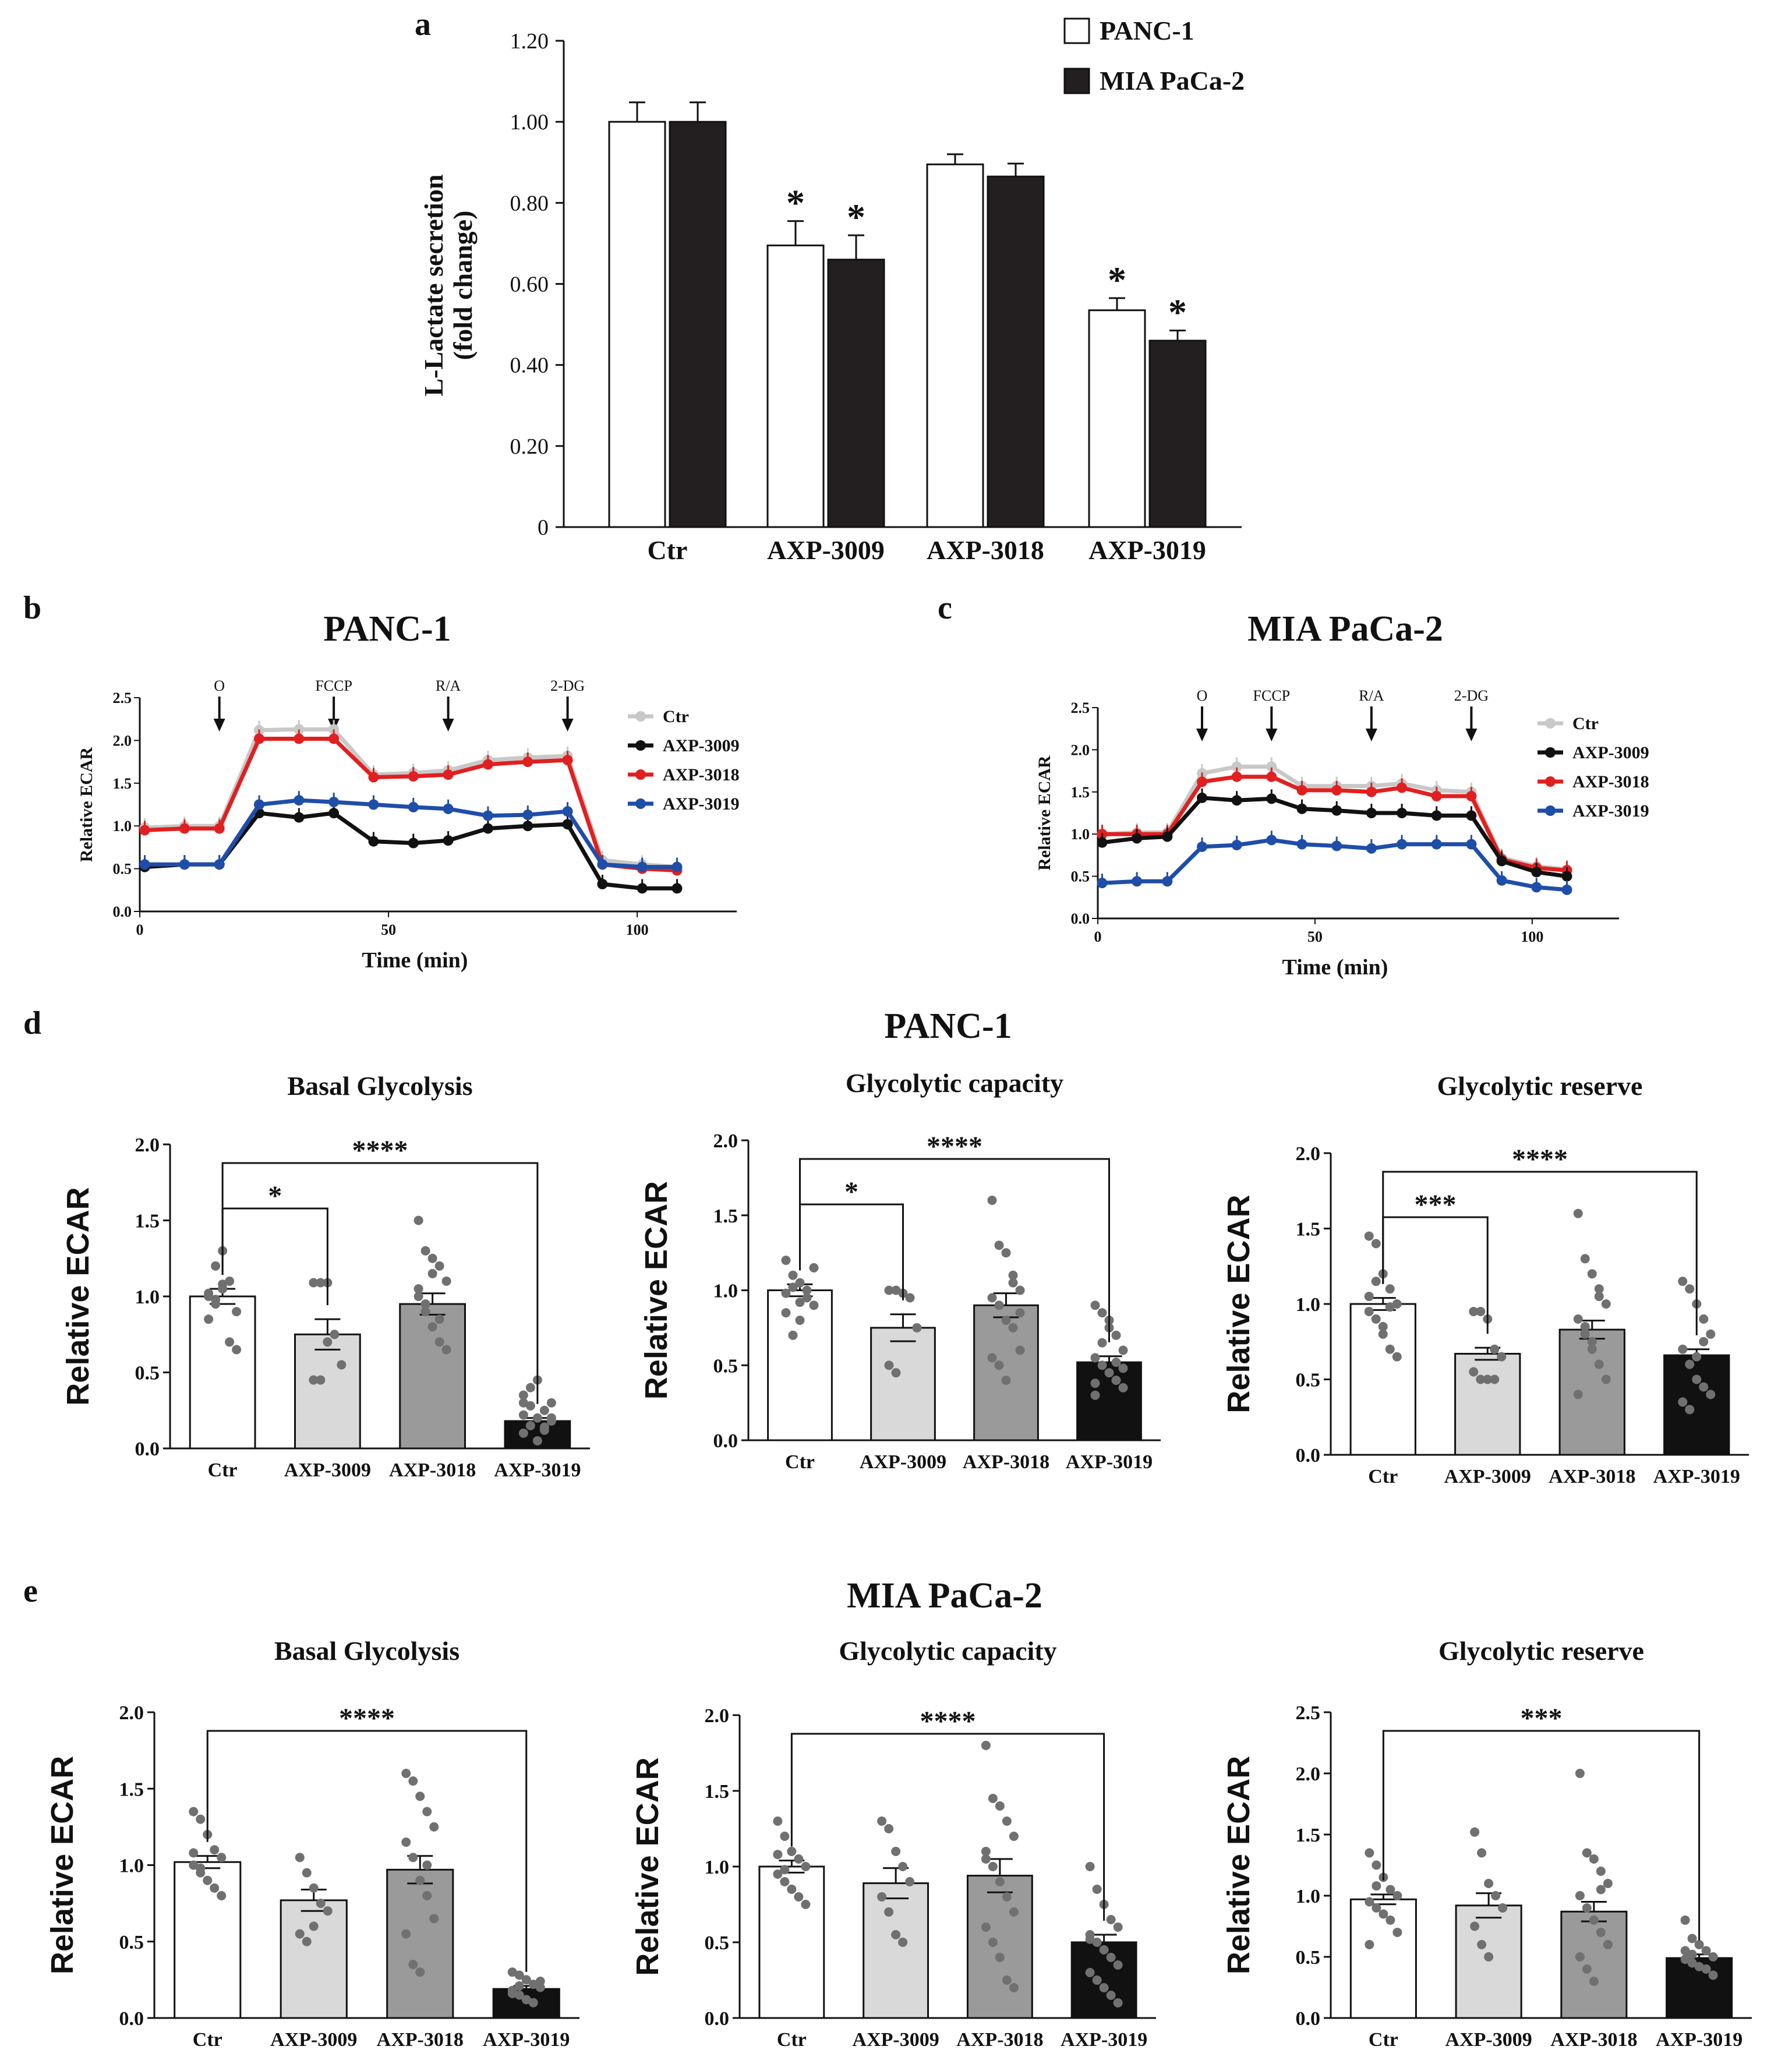 This screenshot has height=2064, width=1792. What do you see at coordinates (1345, 629) in the screenshot?
I see `chart-title: MIA PaCa-2` at bounding box center [1345, 629].